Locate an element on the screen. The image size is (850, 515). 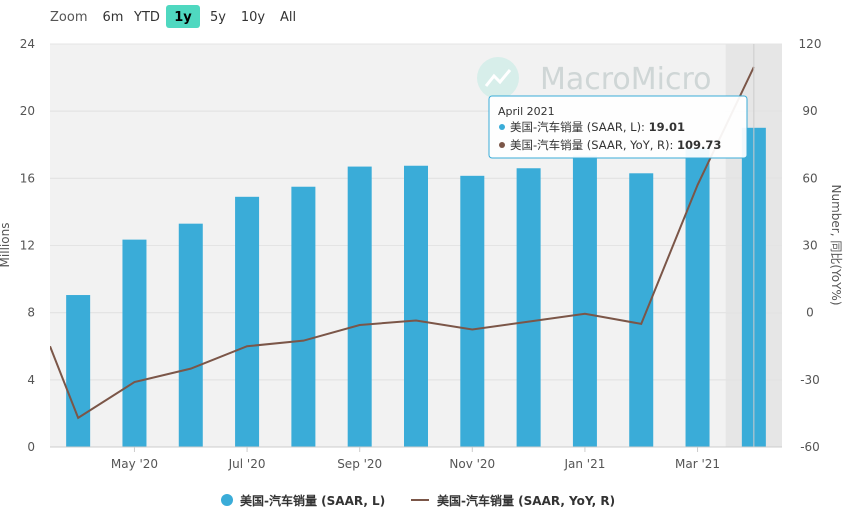
y-left-tick-label: 16 is located at coordinates (27, 178).